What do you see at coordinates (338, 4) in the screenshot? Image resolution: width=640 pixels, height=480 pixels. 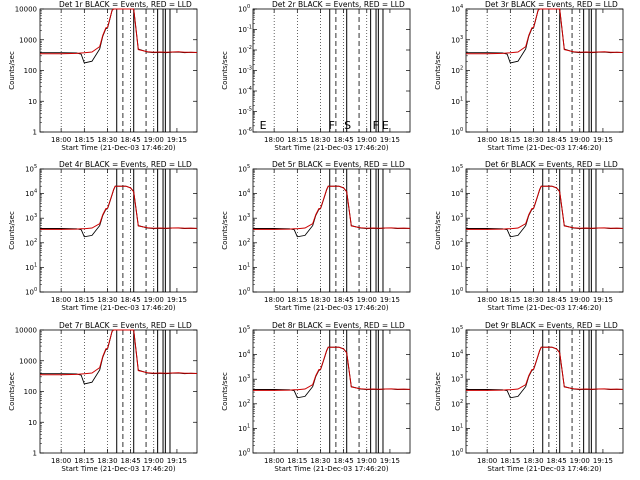 I see `panel-title: Det 2r BLACK = Events, RED = LLD` at bounding box center [338, 4].